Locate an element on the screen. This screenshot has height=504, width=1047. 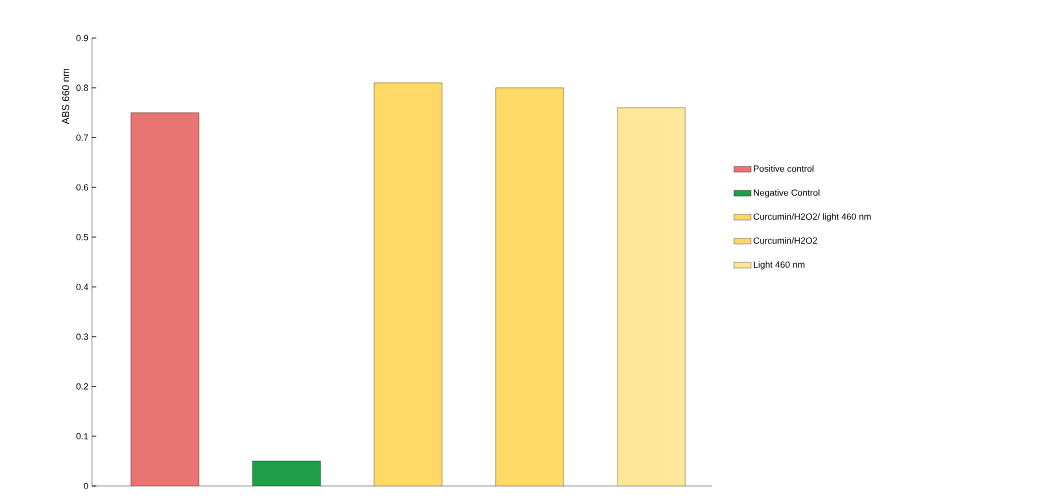
y-tick-label: 0.2 is located at coordinates (82, 386).